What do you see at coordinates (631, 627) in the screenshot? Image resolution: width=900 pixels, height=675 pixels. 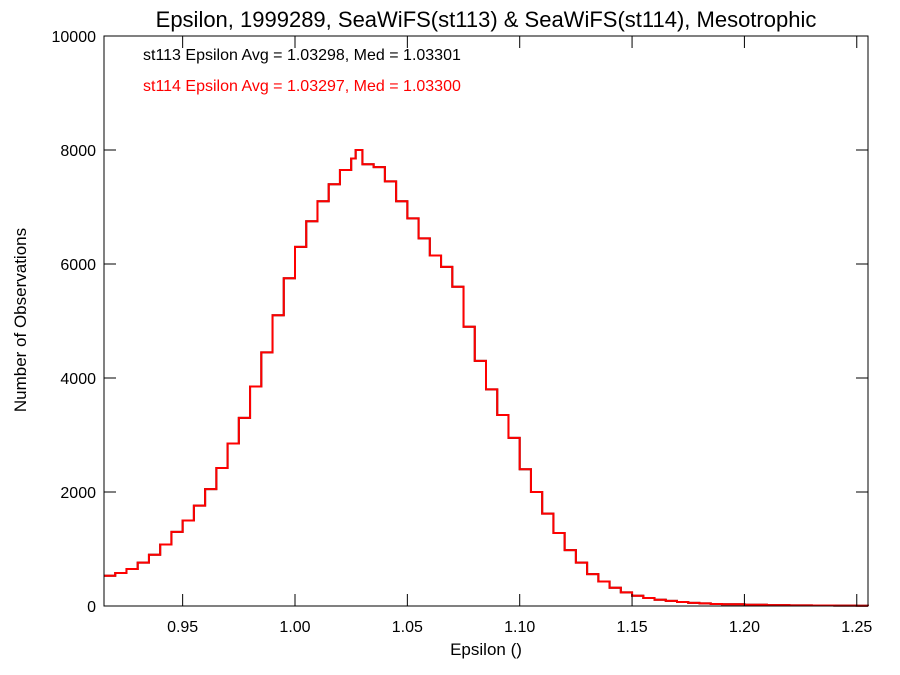 I see `x-tick-label: 1.15` at bounding box center [631, 627].